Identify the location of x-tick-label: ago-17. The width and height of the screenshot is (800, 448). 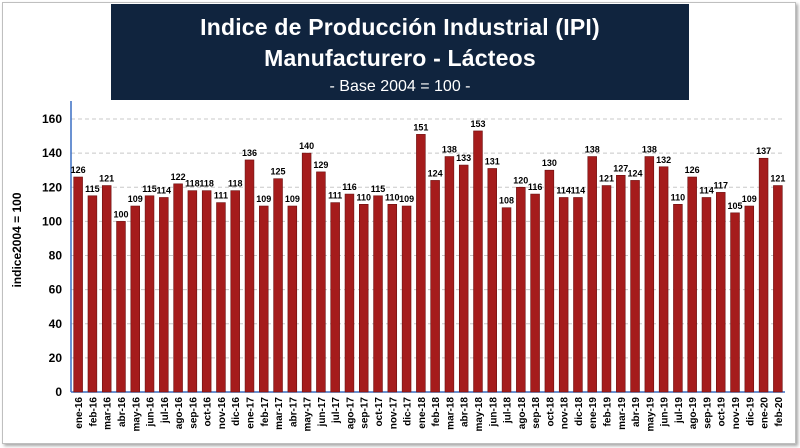
(350, 413).